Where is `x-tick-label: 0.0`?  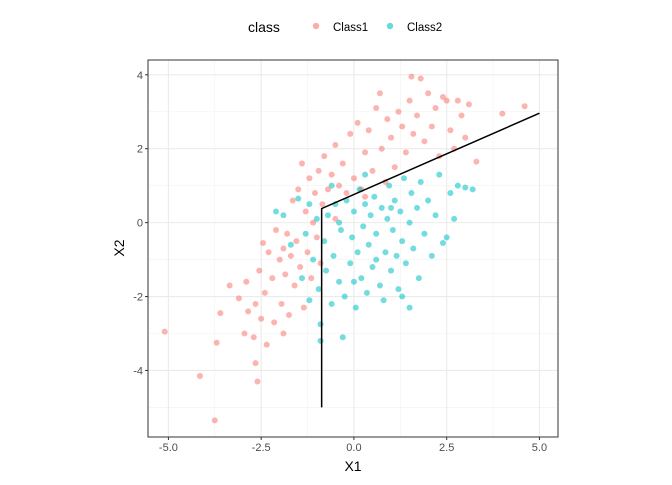
x-tick-label: 0.0 is located at coordinates (353, 448).